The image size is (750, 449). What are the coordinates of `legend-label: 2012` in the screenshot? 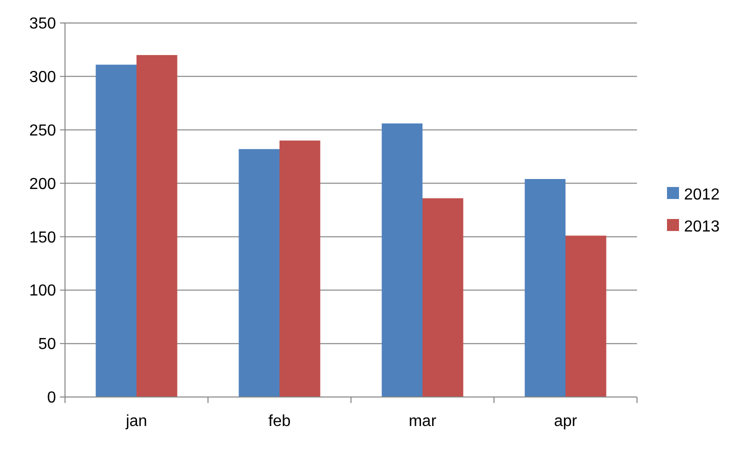 It's located at (702, 195).